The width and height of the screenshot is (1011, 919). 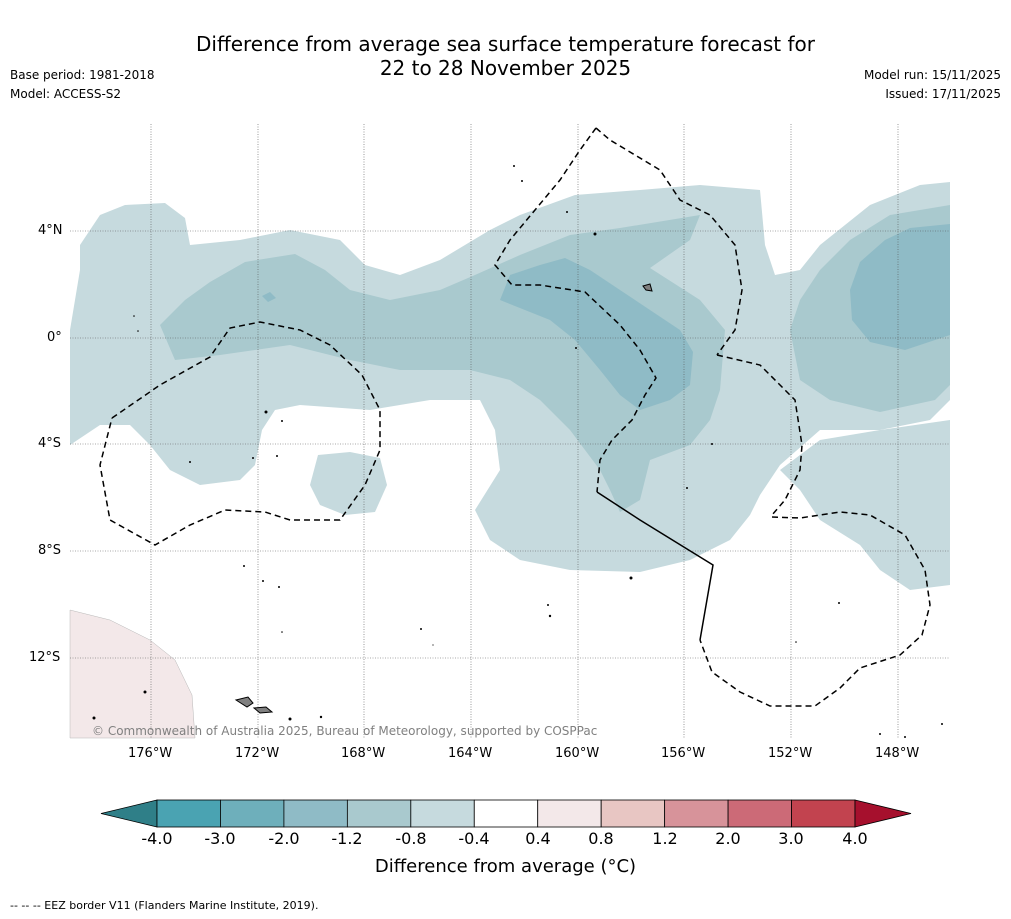 I want to click on cbar-tick: -1.2, so click(x=347, y=838).